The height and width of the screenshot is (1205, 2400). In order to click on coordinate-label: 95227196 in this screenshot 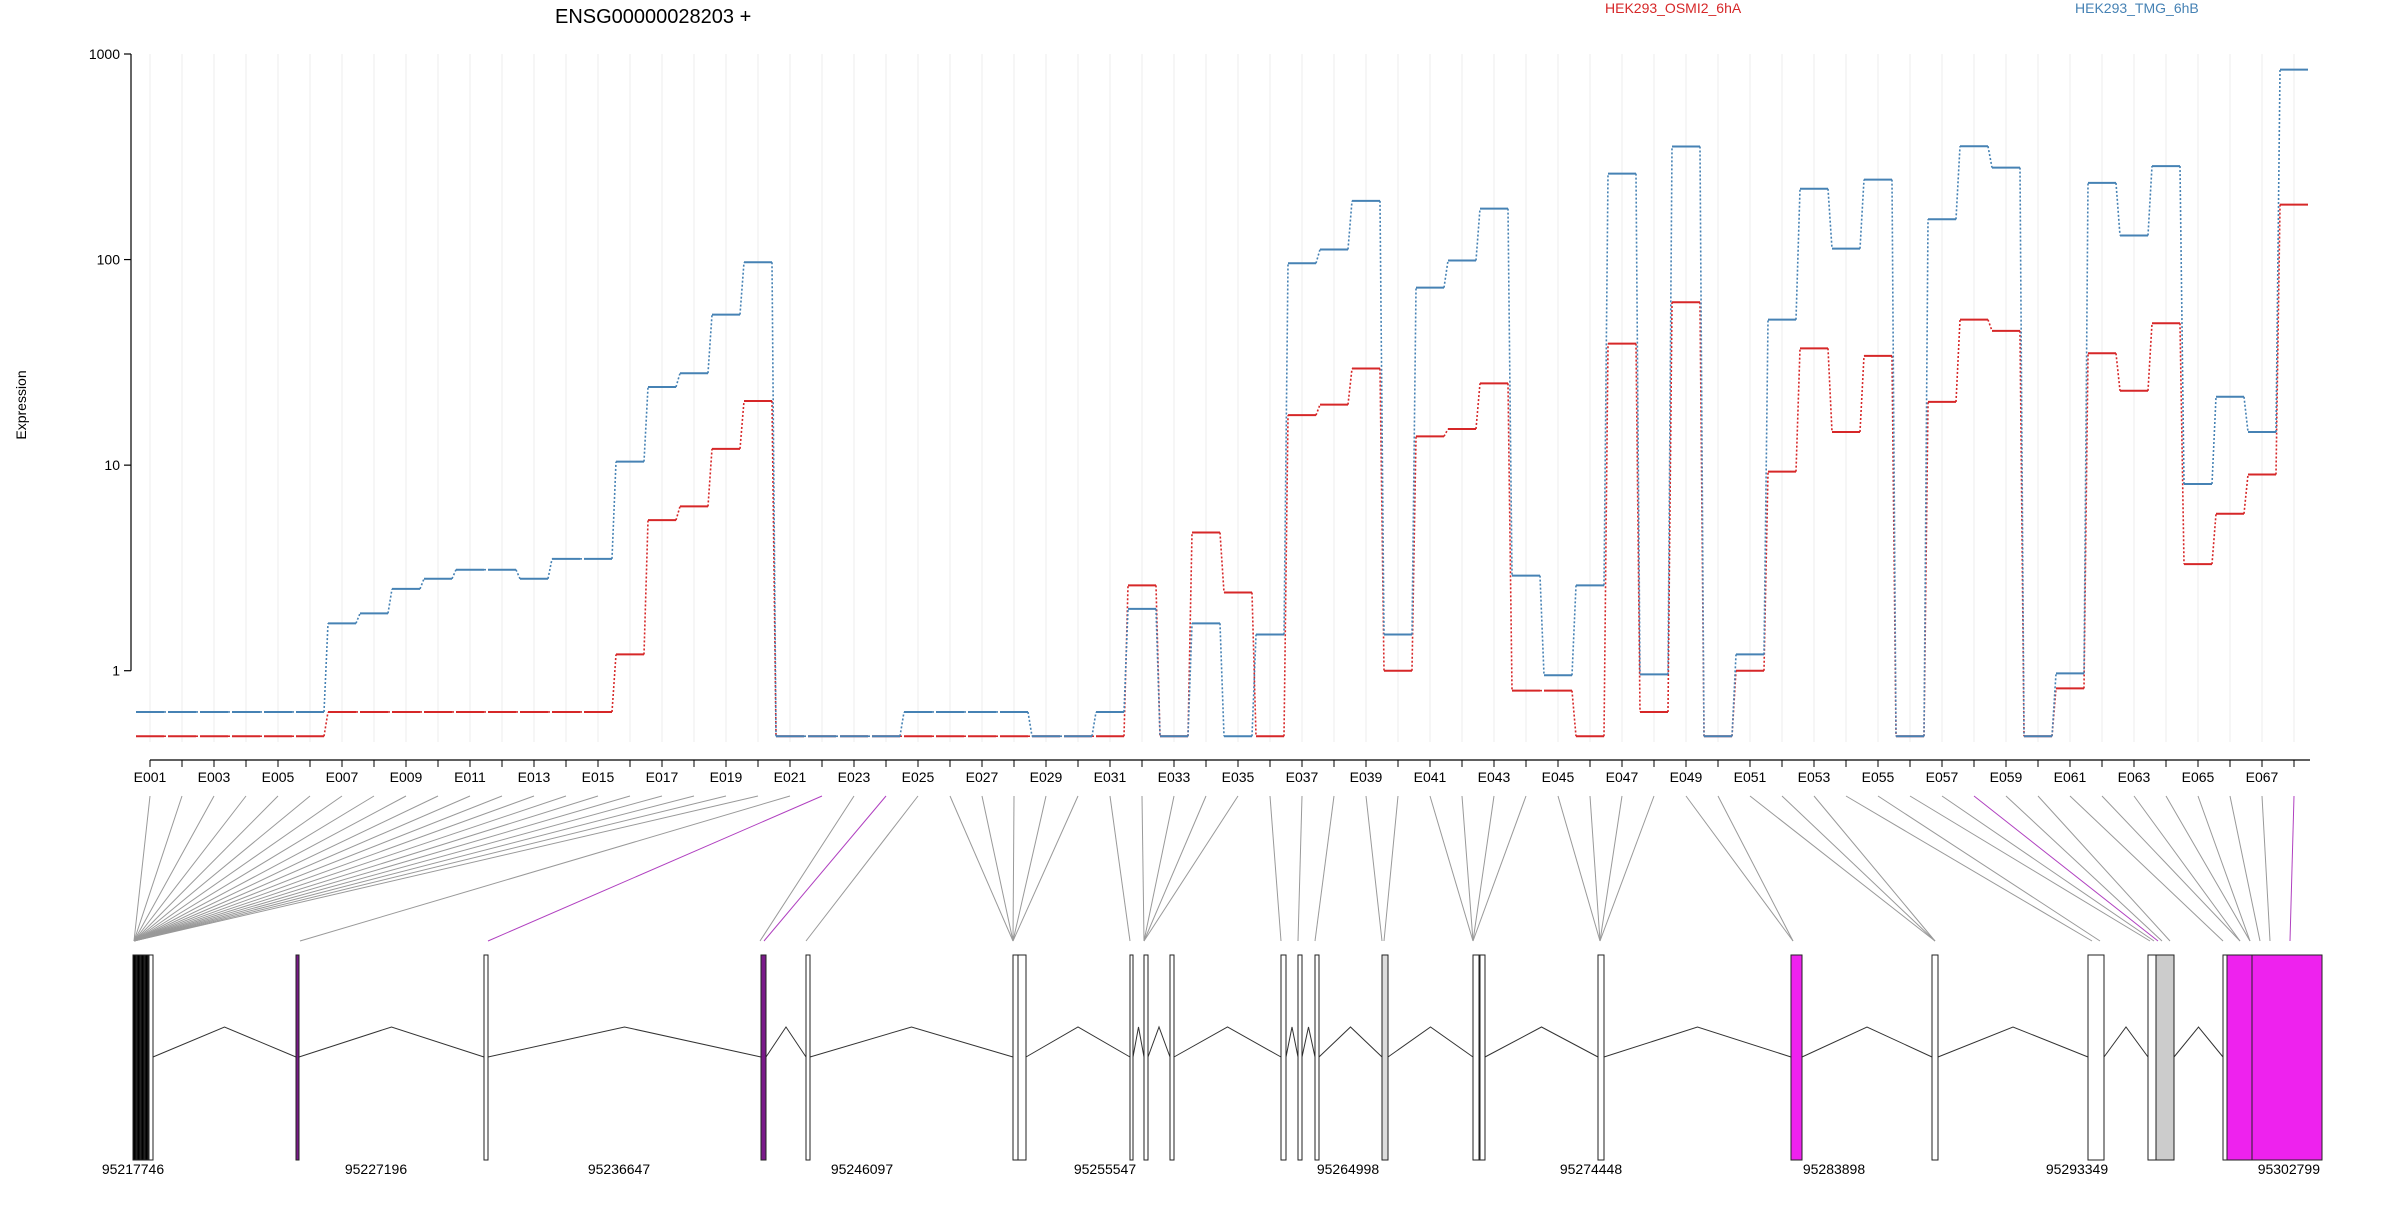, I will do `click(376, 1169)`.